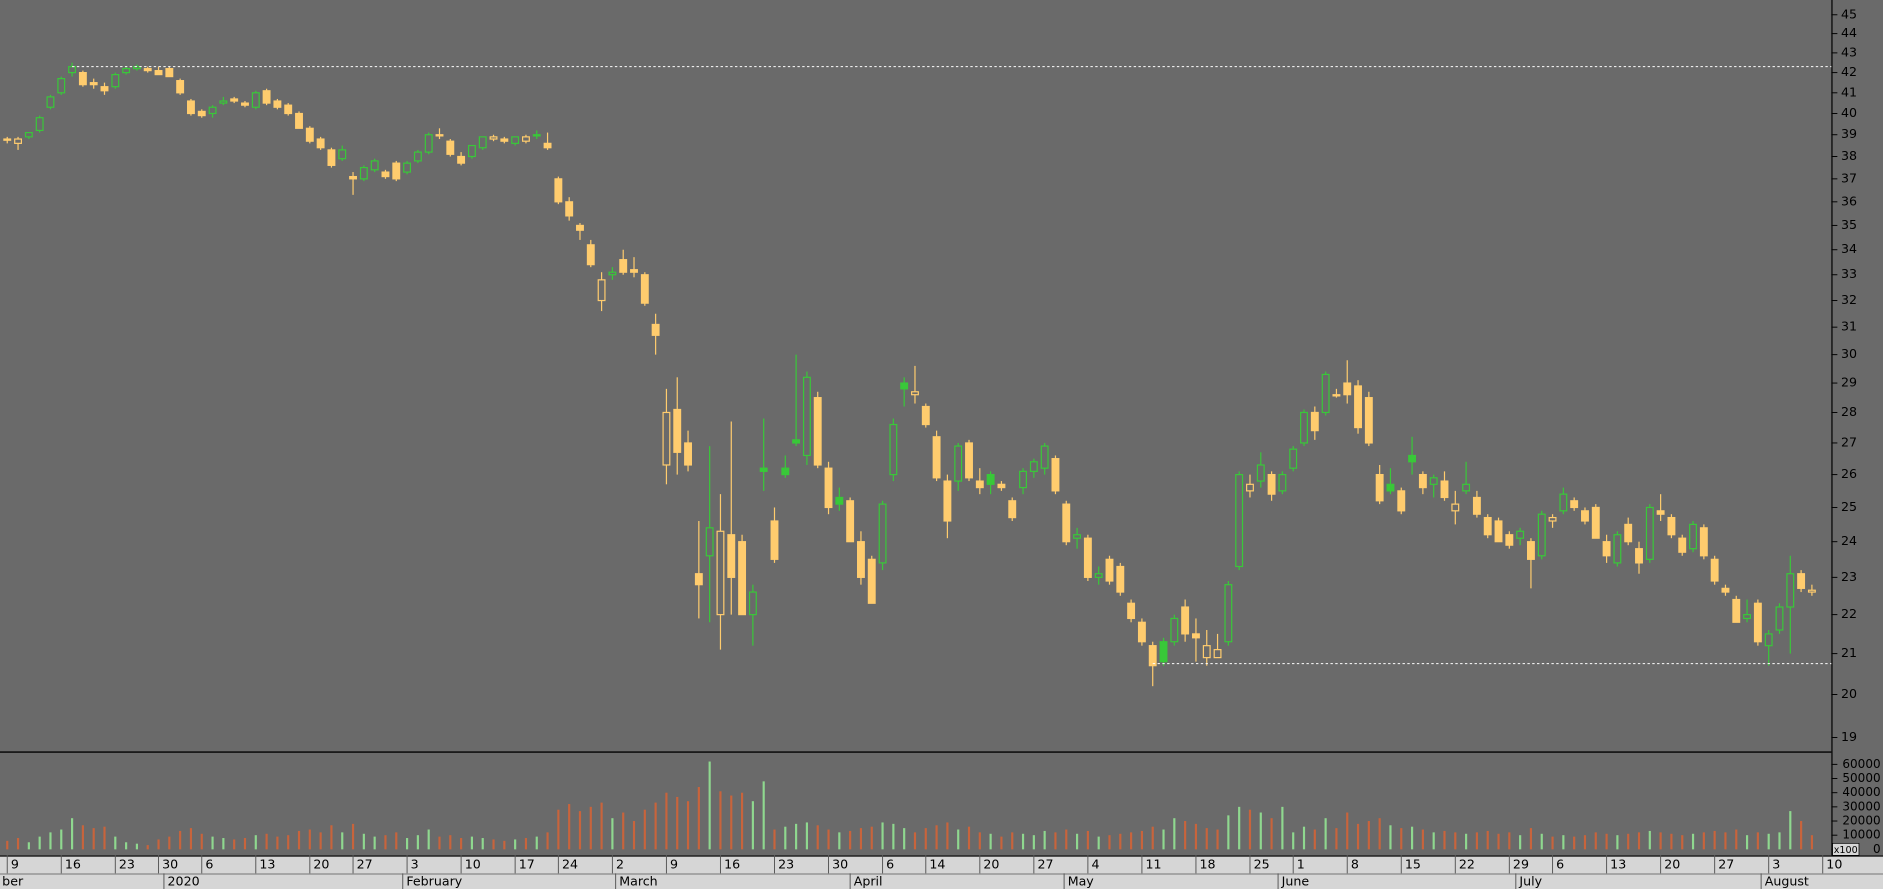  I want to click on x-tick-label: 30, so click(840, 863).